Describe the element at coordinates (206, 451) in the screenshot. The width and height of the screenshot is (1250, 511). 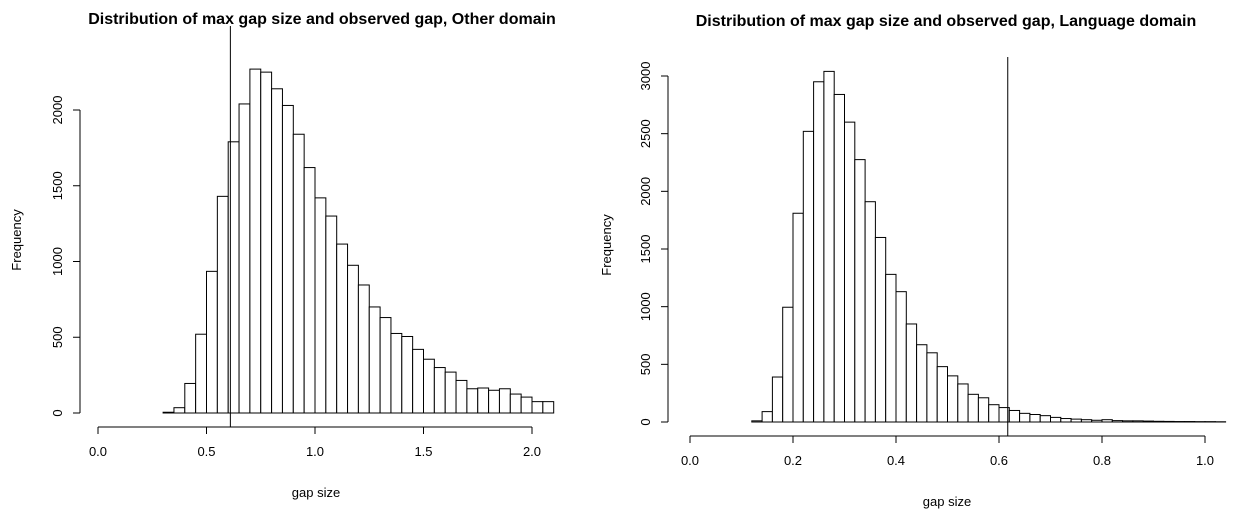
I see `left-x-tick-label: 0.5` at that location.